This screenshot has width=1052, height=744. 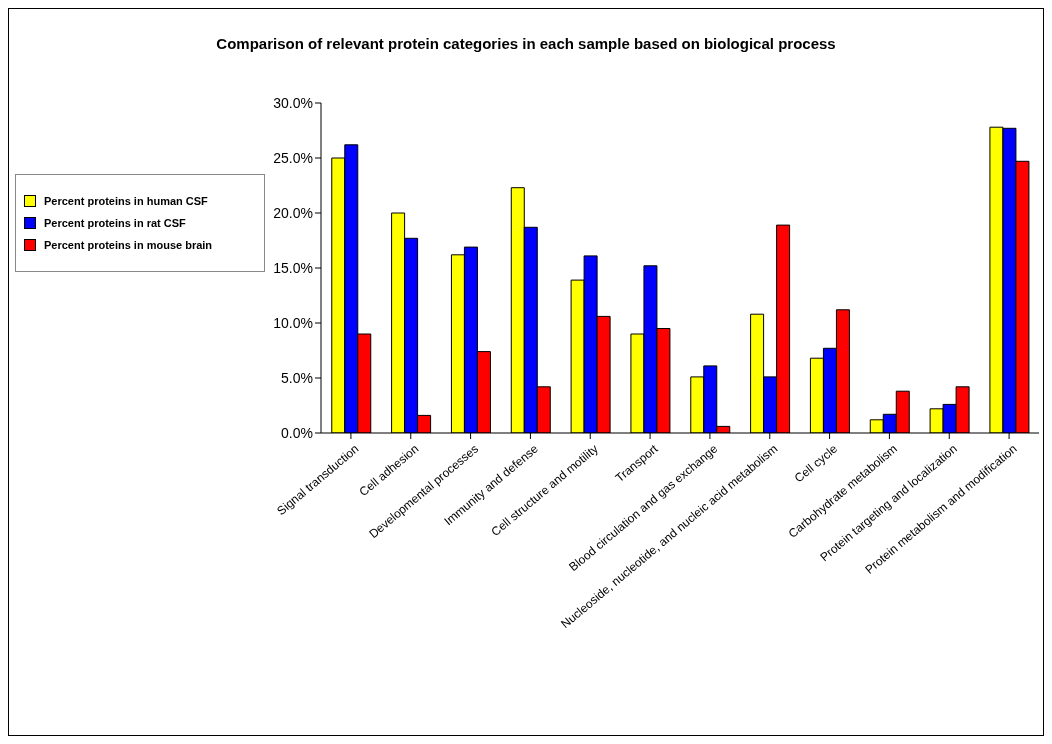 What do you see at coordinates (115, 223) in the screenshot?
I see `legend-label: Percent proteins in rat CSF` at bounding box center [115, 223].